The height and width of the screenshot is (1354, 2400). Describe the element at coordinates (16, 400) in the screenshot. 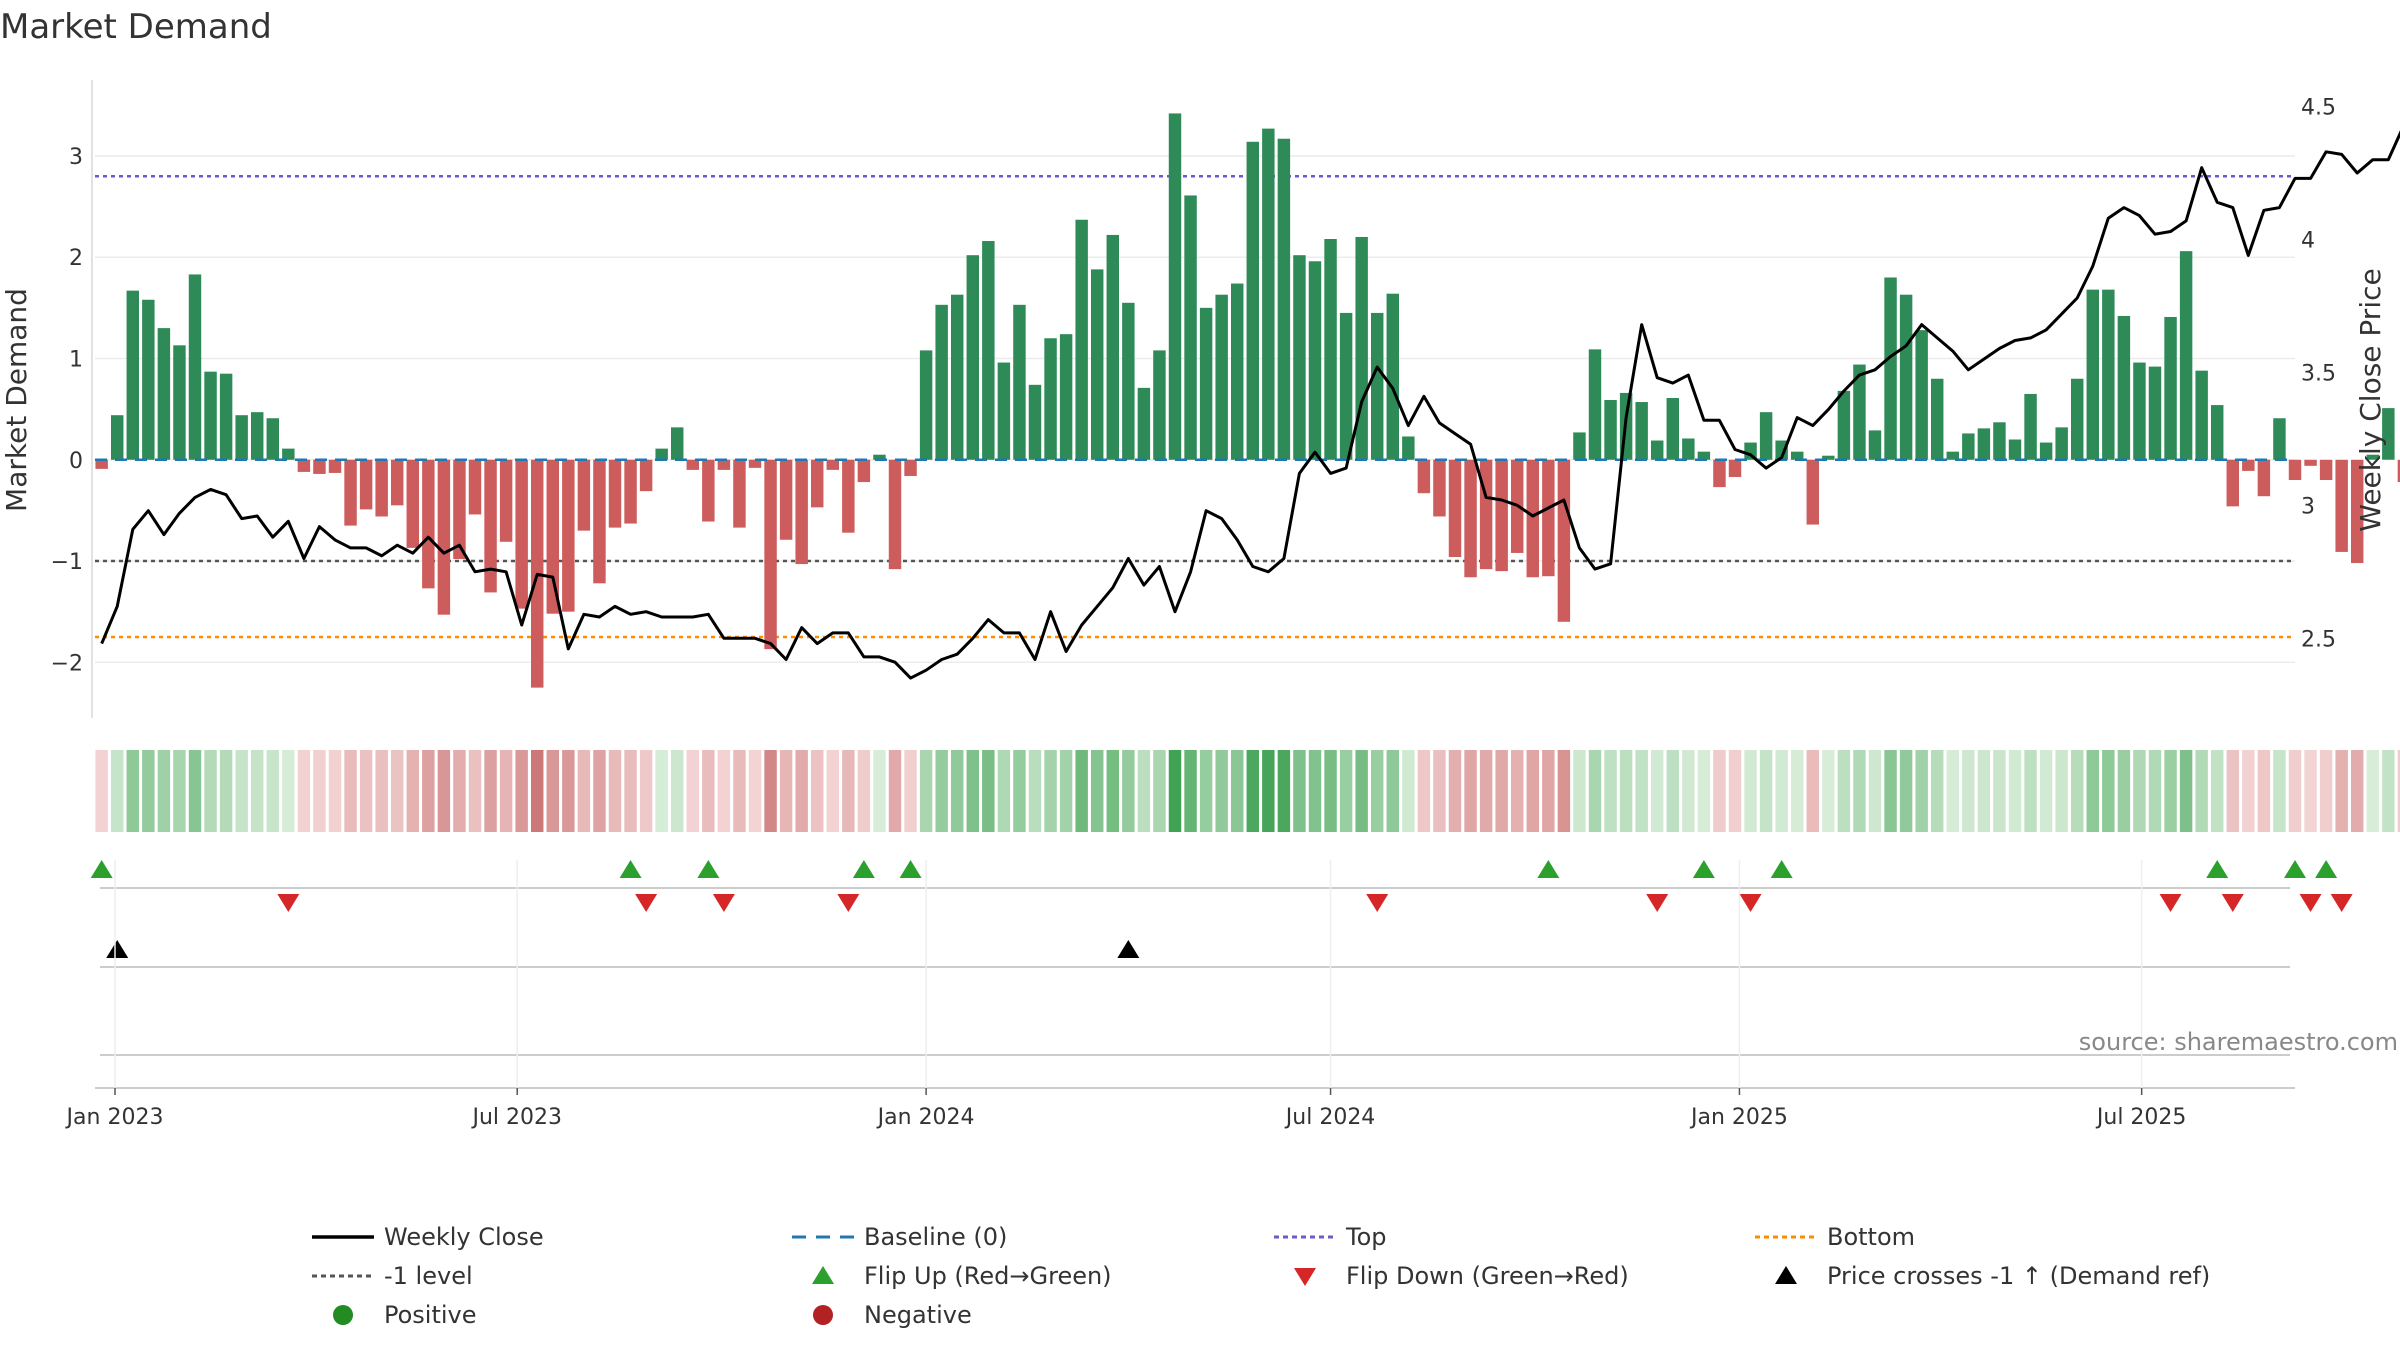

I see `y-axis-label: Market Demand` at that location.